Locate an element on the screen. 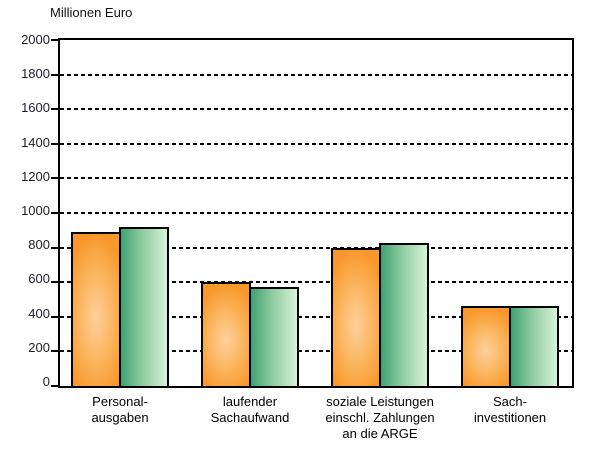  y-axis-tick-label: 1000 is located at coordinates (35, 210).